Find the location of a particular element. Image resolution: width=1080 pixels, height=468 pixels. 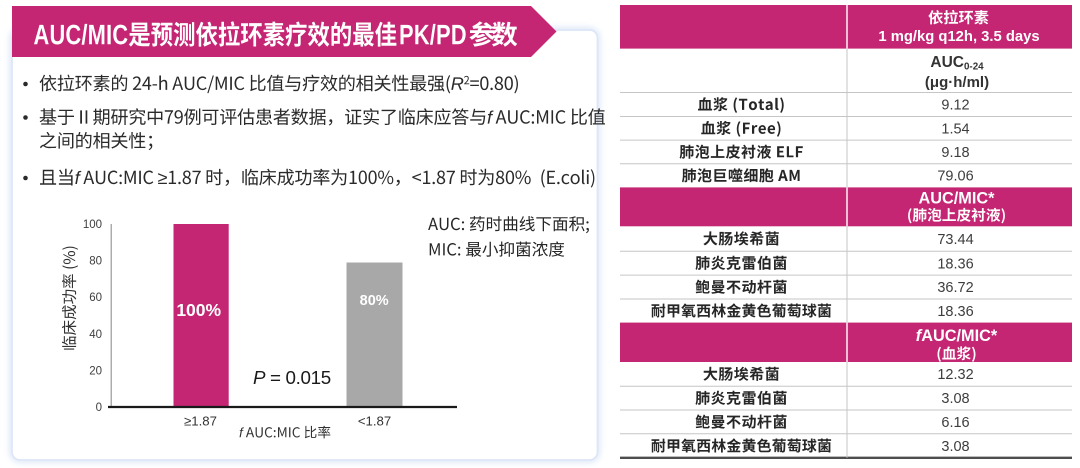

svg-text: ≥1.87 is located at coordinates (200, 420).